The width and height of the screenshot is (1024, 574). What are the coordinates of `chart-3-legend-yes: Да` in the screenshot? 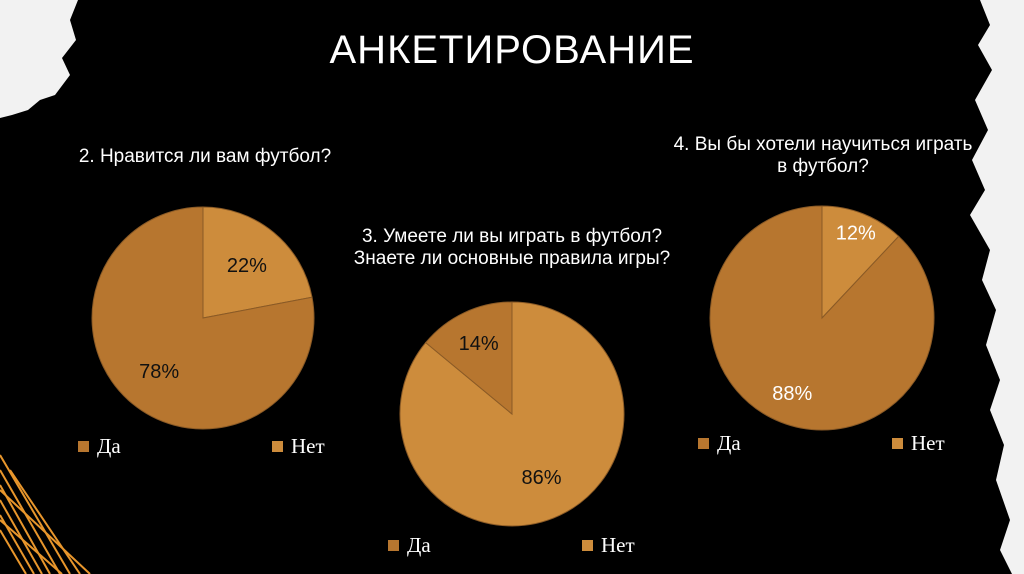 It's located at (719, 443).